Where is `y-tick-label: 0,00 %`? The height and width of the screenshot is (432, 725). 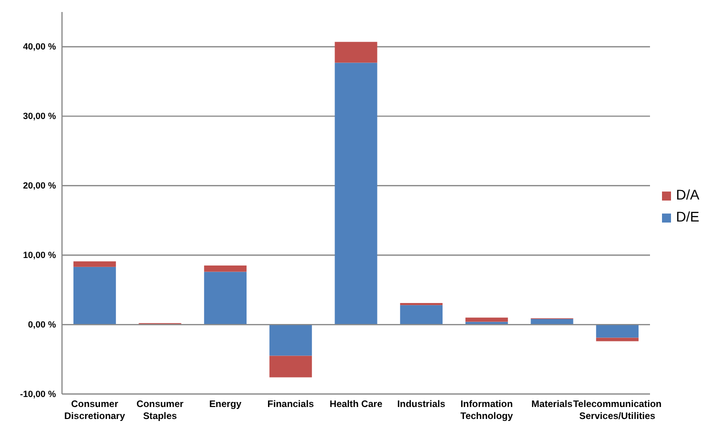 y-tick-label: 0,00 % is located at coordinates (42, 324).